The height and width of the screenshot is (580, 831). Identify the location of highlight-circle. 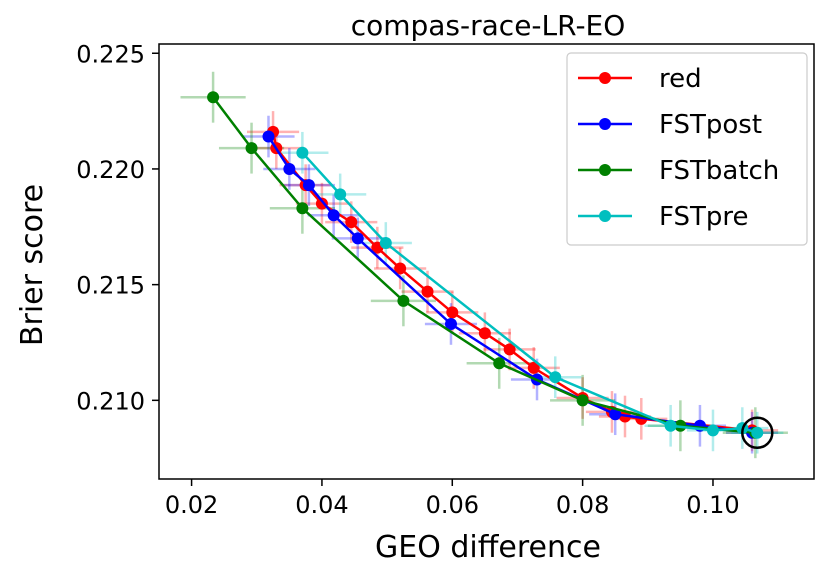
(757, 432).